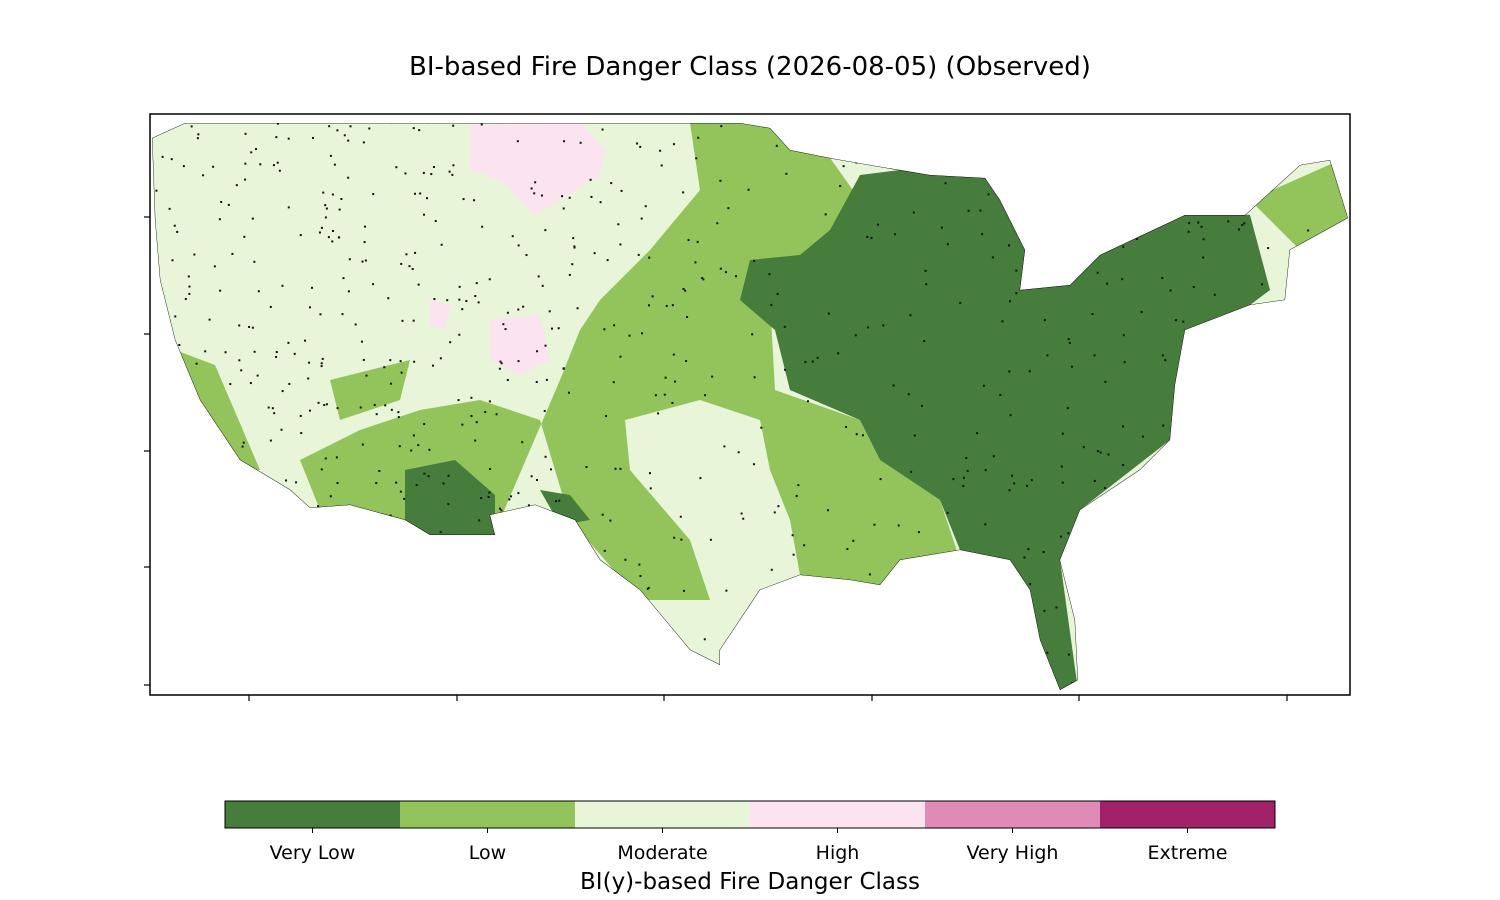 This screenshot has width=1500, height=900. What do you see at coordinates (662, 814) in the screenshot?
I see `colorbar-swatch` at bounding box center [662, 814].